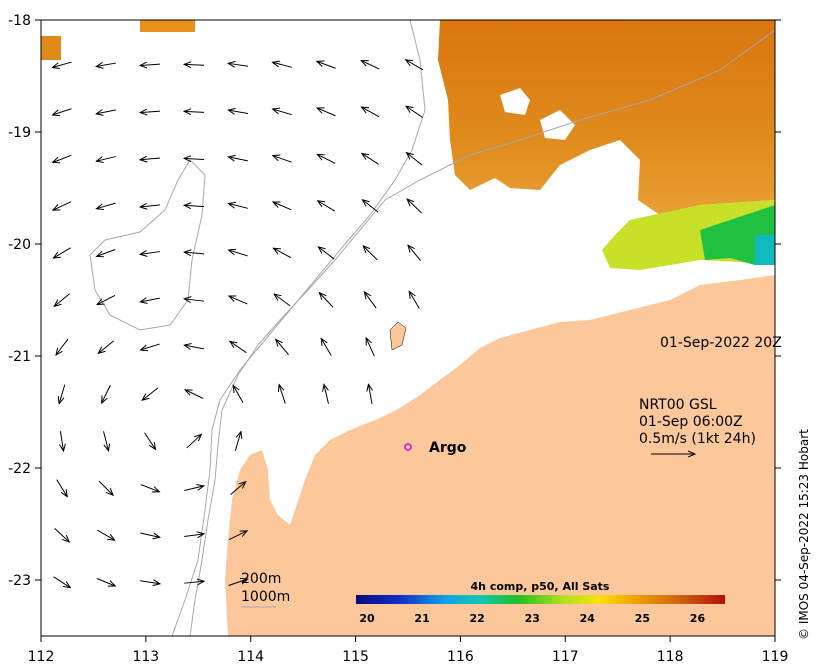 This screenshot has height=672, width=819. I want to click on bathy-legend-200m: 200m, so click(261, 579).